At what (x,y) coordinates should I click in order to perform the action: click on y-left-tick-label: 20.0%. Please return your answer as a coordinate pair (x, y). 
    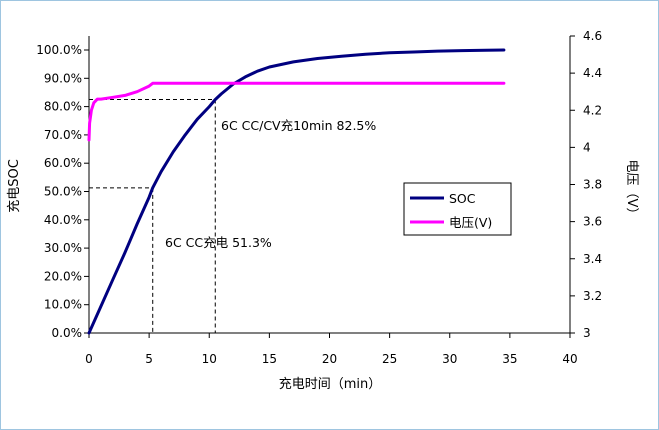
    Looking at the image, I should click on (63, 276).